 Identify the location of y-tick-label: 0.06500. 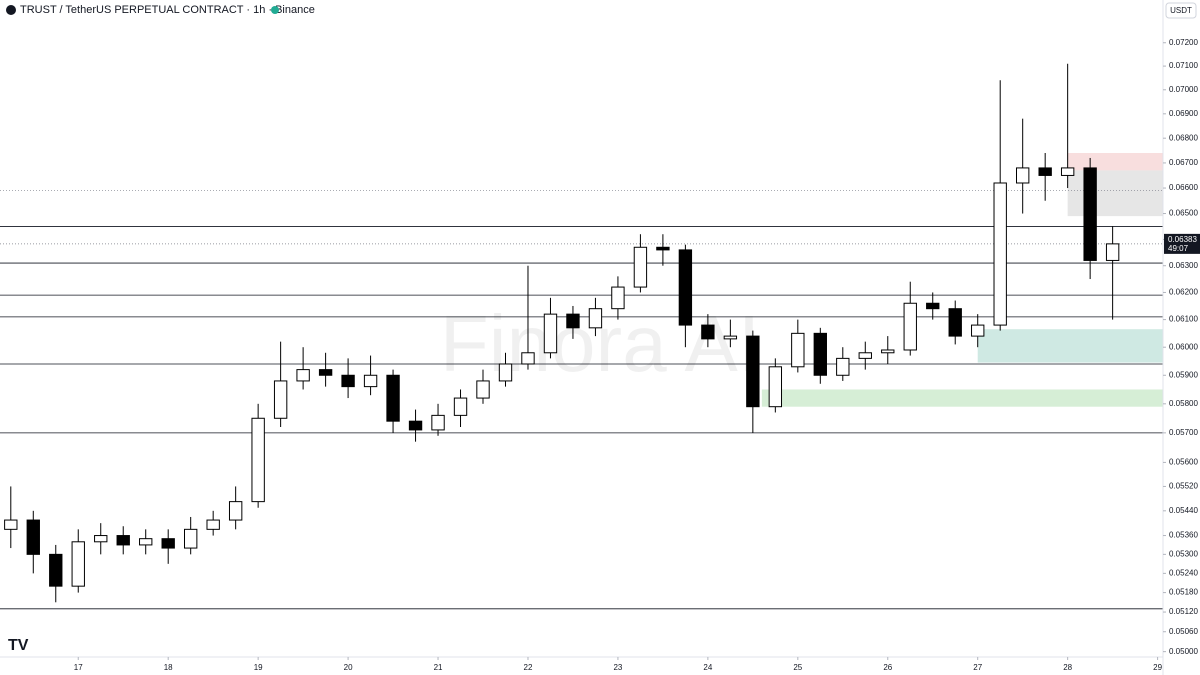
(1183, 213).